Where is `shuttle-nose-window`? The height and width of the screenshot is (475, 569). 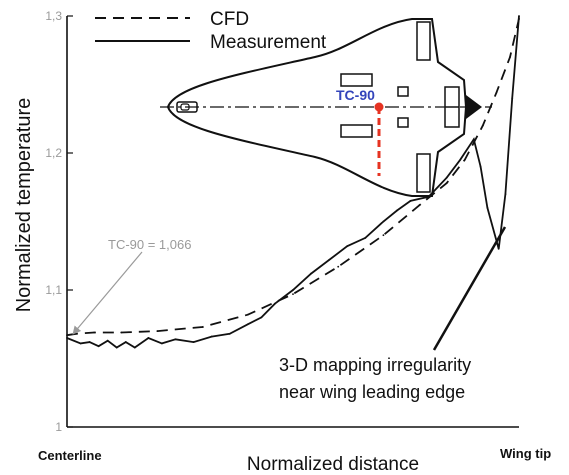
shuttle-nose-window is located at coordinates (187, 107).